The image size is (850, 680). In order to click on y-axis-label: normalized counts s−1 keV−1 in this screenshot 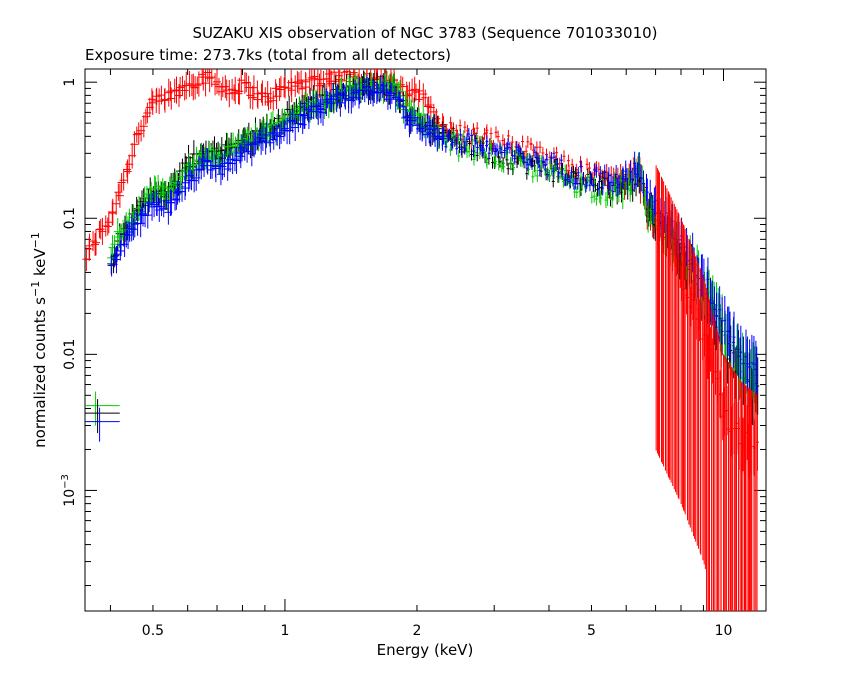, I will do `click(39, 340)`.